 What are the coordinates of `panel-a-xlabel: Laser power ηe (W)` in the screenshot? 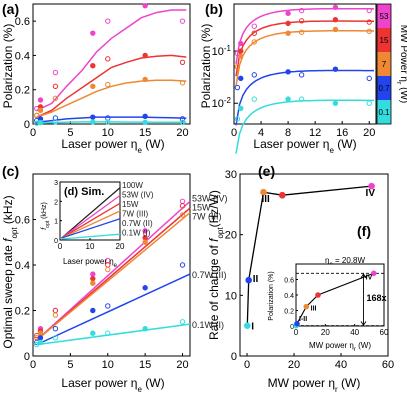 It's located at (112, 146).